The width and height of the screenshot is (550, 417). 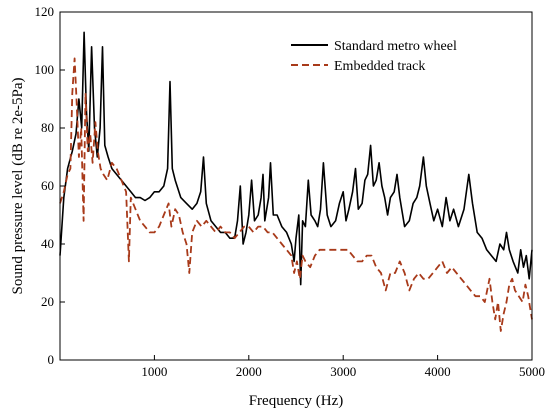 What do you see at coordinates (343, 371) in the screenshot?
I see `x-tick-label: 3000` at bounding box center [343, 371].